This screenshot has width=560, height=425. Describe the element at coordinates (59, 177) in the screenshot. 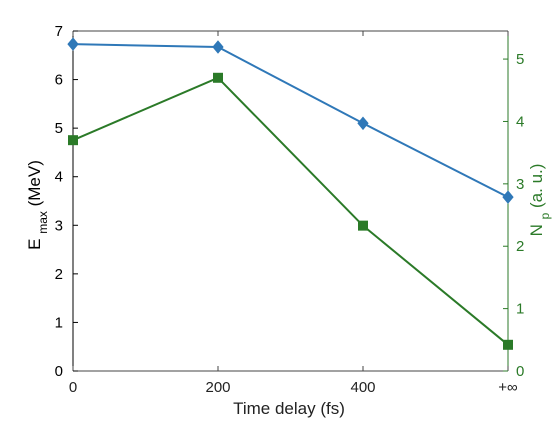

I see `left-y-tick-label: 4` at that location.